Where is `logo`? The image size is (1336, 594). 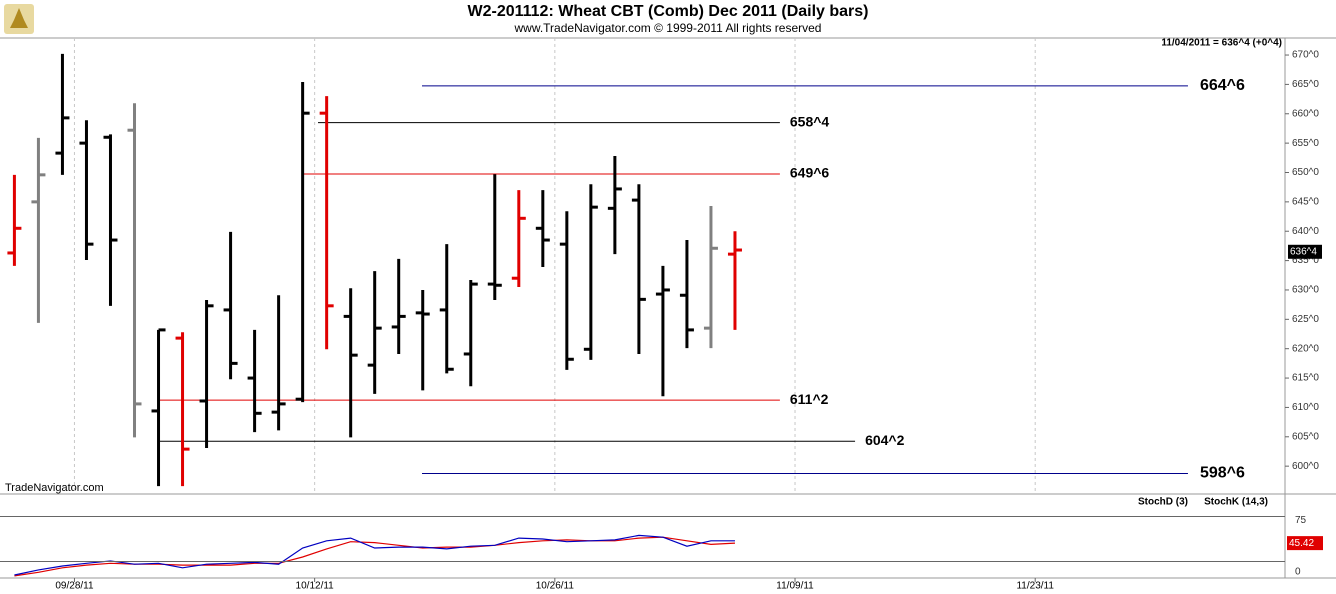 logo is located at coordinates (19, 19).